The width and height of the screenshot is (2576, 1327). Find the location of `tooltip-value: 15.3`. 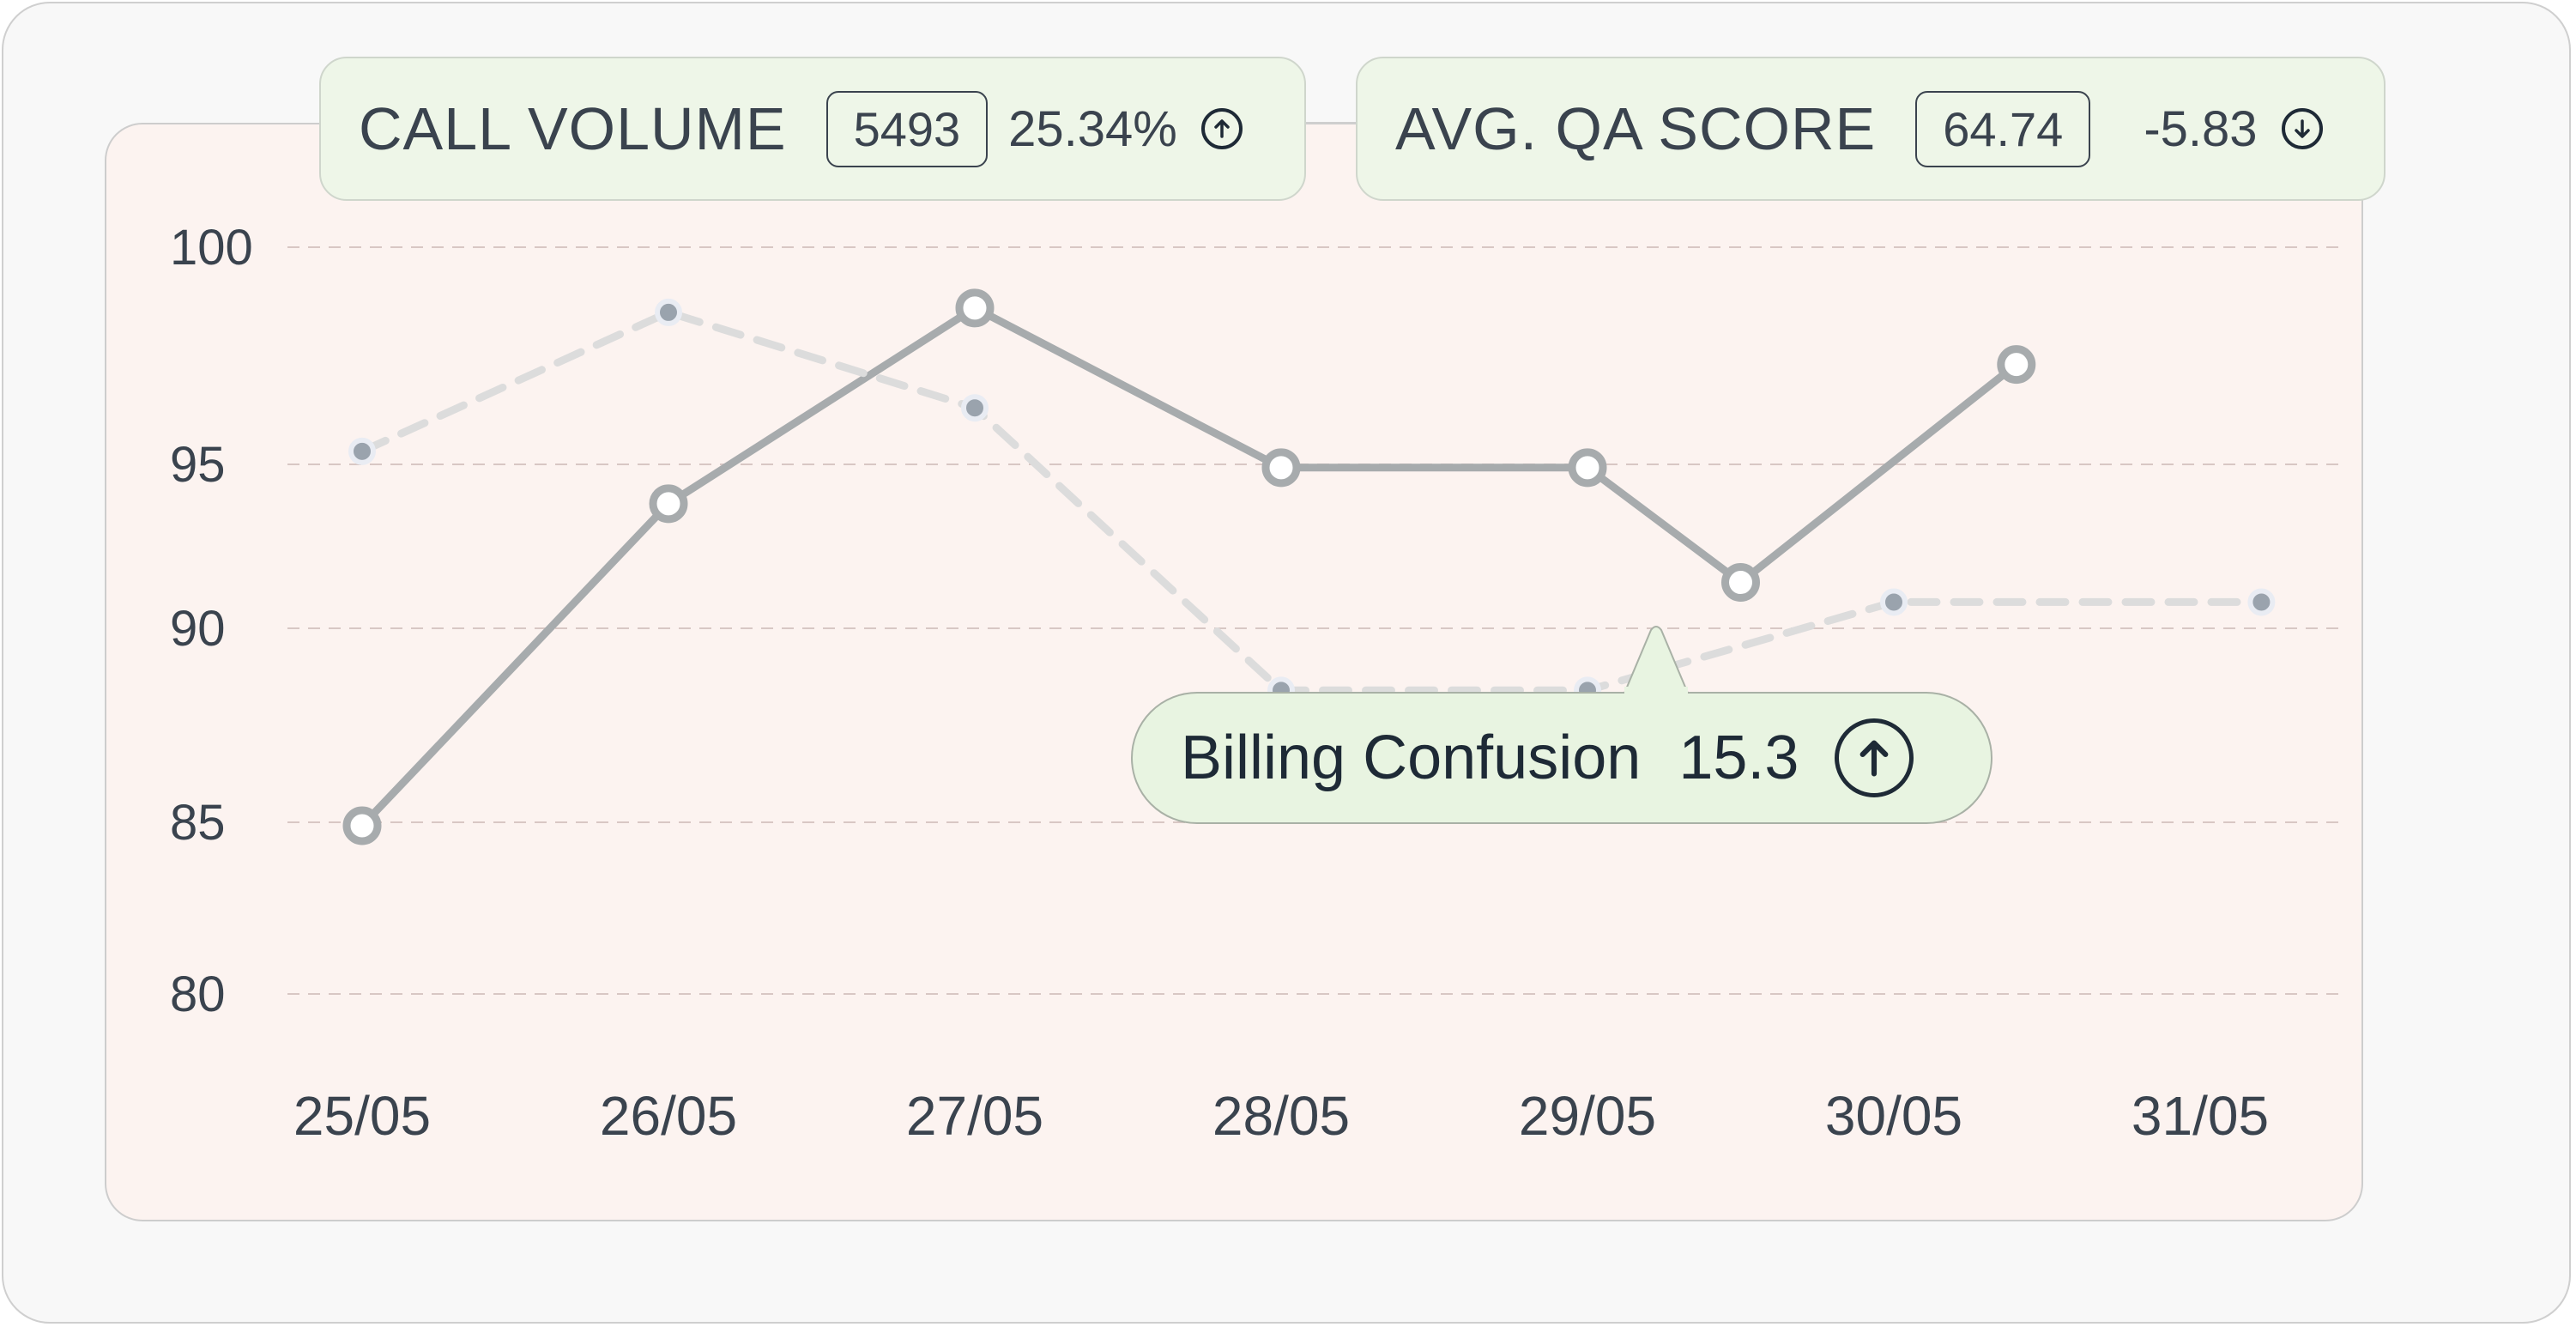

tooltip-value: 15.3 is located at coordinates (1738, 758).